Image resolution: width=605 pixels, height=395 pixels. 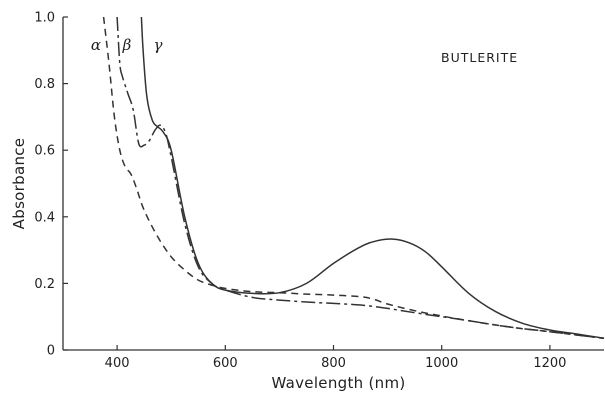 What do you see at coordinates (44, 151) in the screenshot?
I see `y-tick-label: 0.6` at bounding box center [44, 151].